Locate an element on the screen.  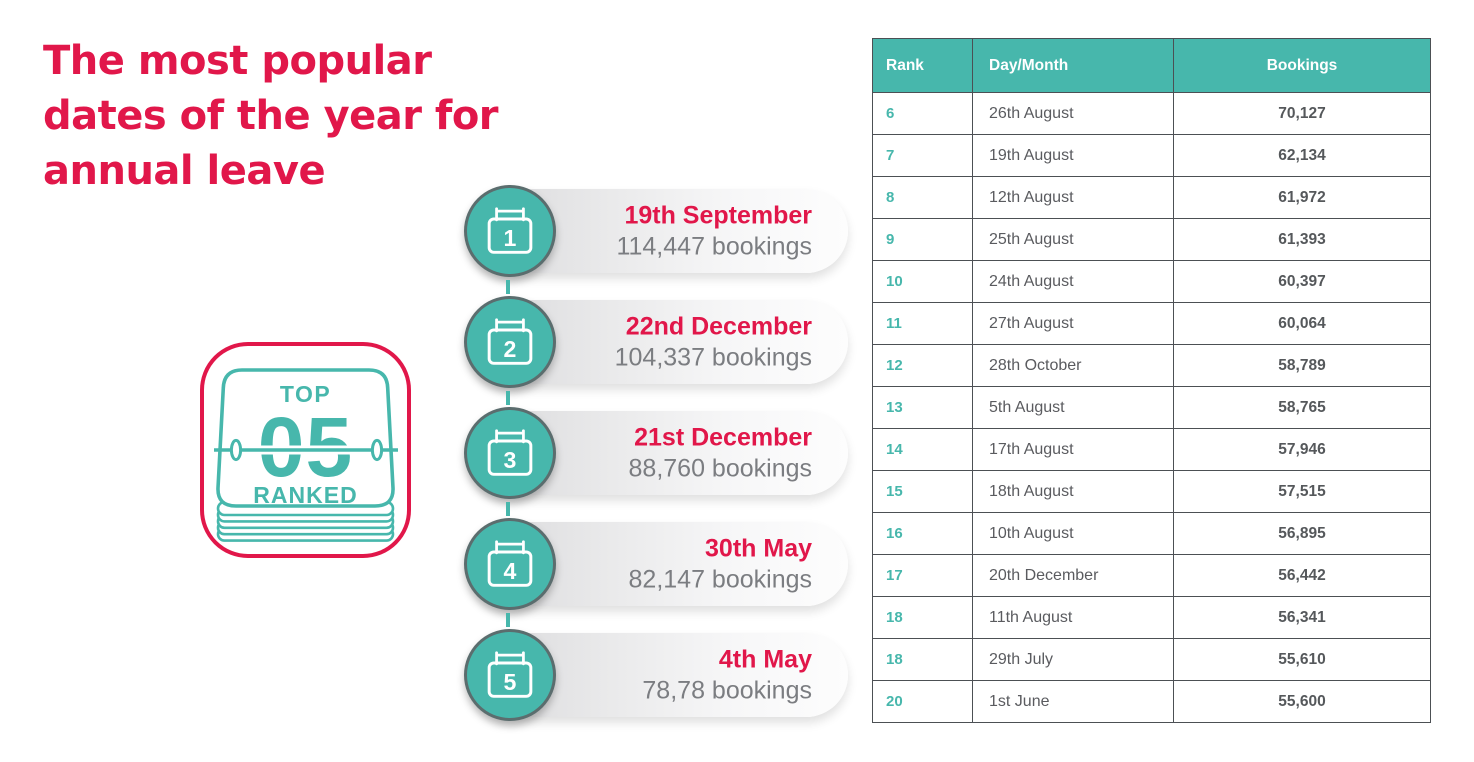
calendar-rank-number: 4 is located at coordinates (510, 571).